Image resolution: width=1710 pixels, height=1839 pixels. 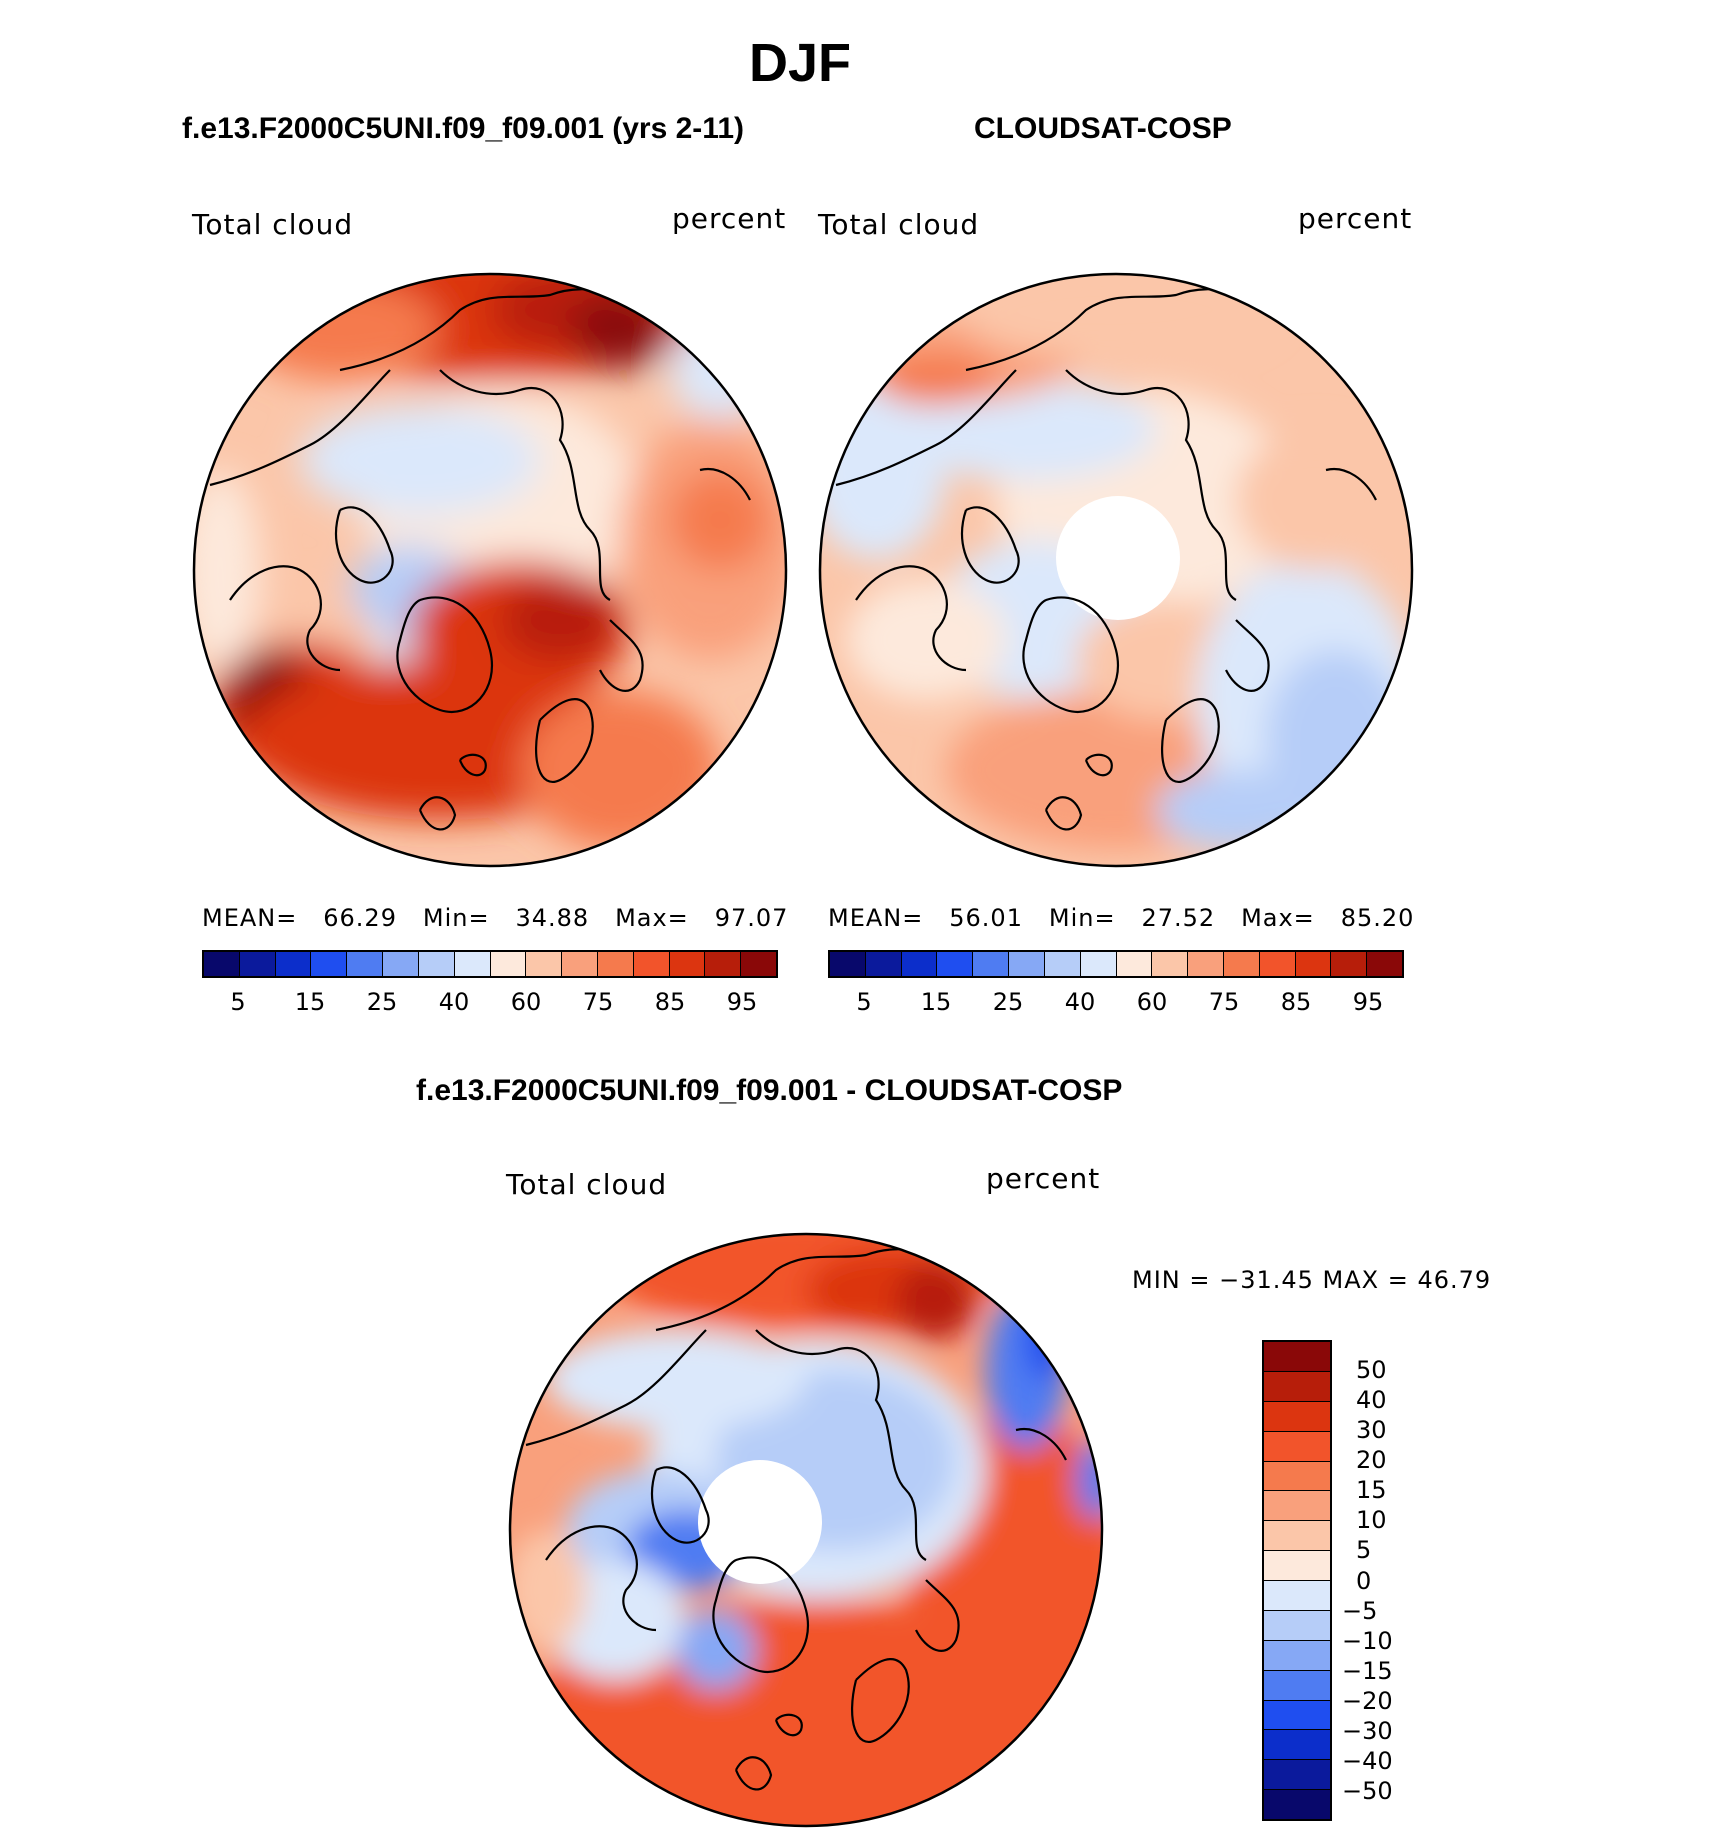 I want to click on diff-minmax: MIN = −31.45 MAX = 46.79, so click(x=1312, y=1280).